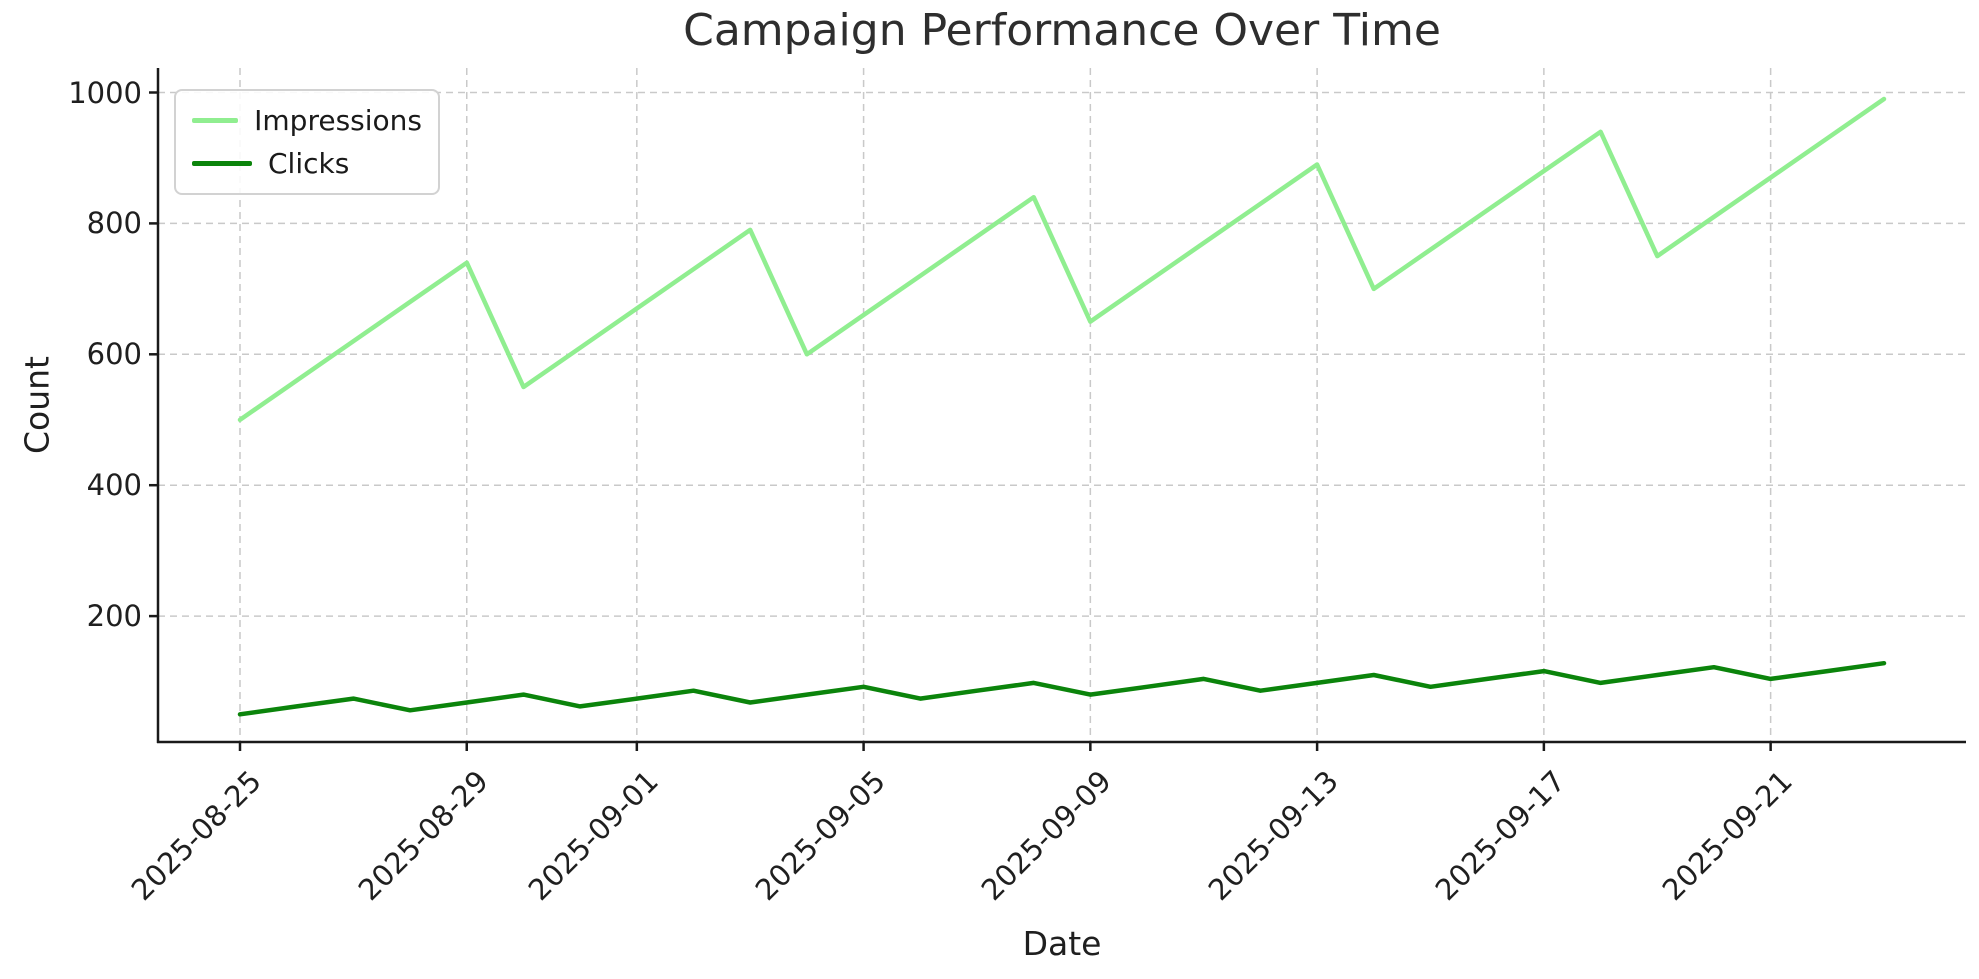  I want to click on y-tick-label: 800, so click(114, 223).